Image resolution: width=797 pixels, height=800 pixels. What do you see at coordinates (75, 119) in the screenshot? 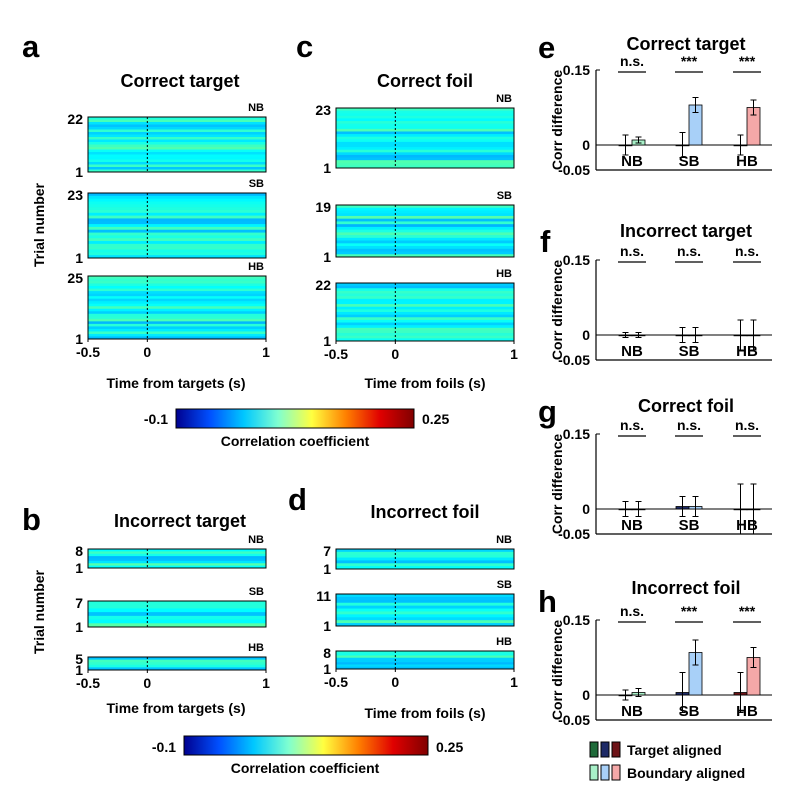
I see `trial-tick-top: 22` at bounding box center [75, 119].